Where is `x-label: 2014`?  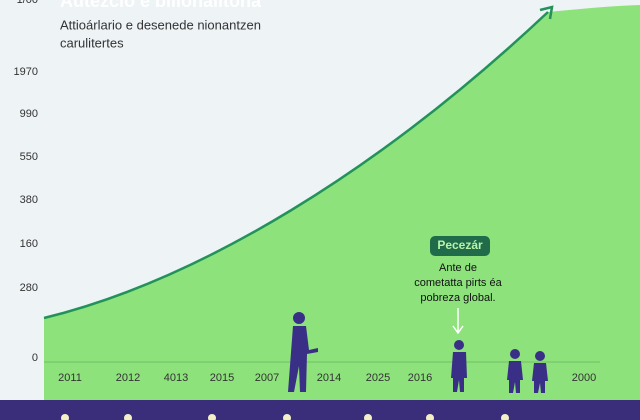
x-label: 2014 is located at coordinates (329, 378).